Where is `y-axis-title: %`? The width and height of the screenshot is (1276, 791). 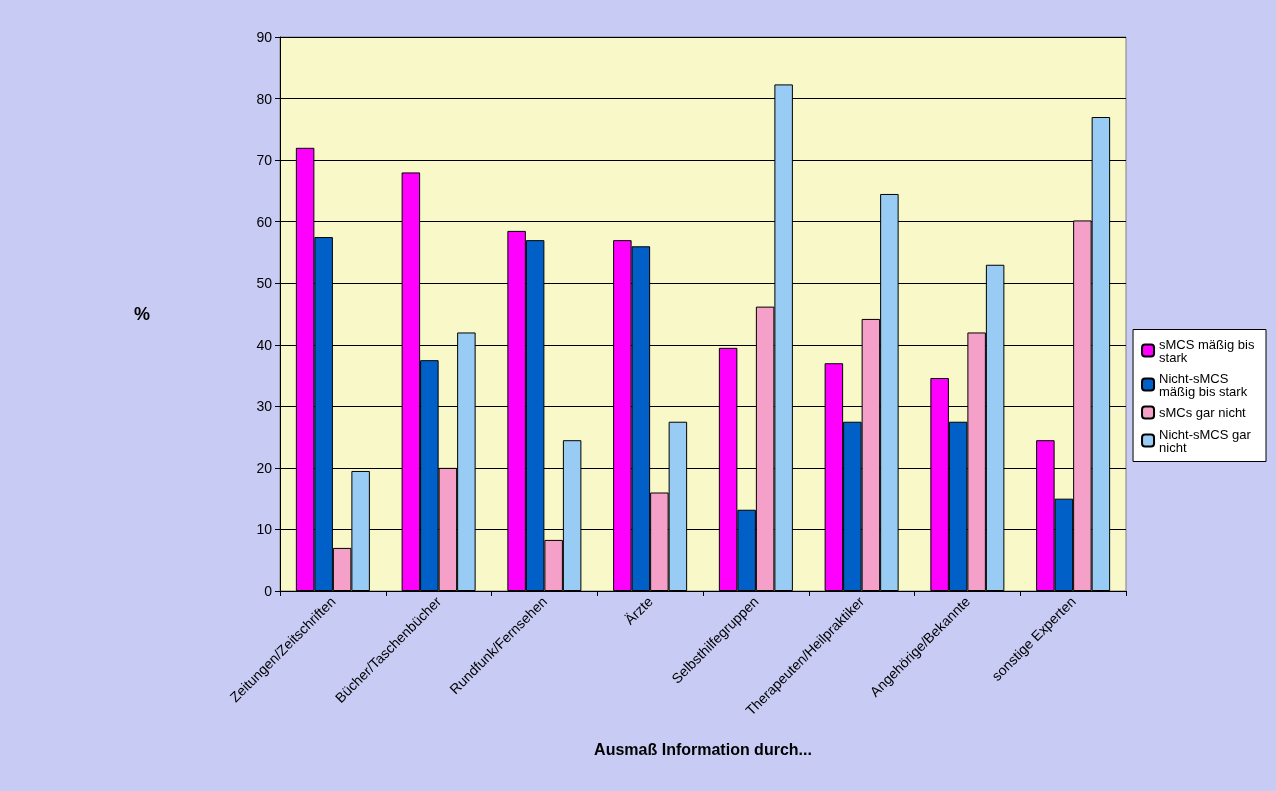 y-axis-title: % is located at coordinates (141, 314).